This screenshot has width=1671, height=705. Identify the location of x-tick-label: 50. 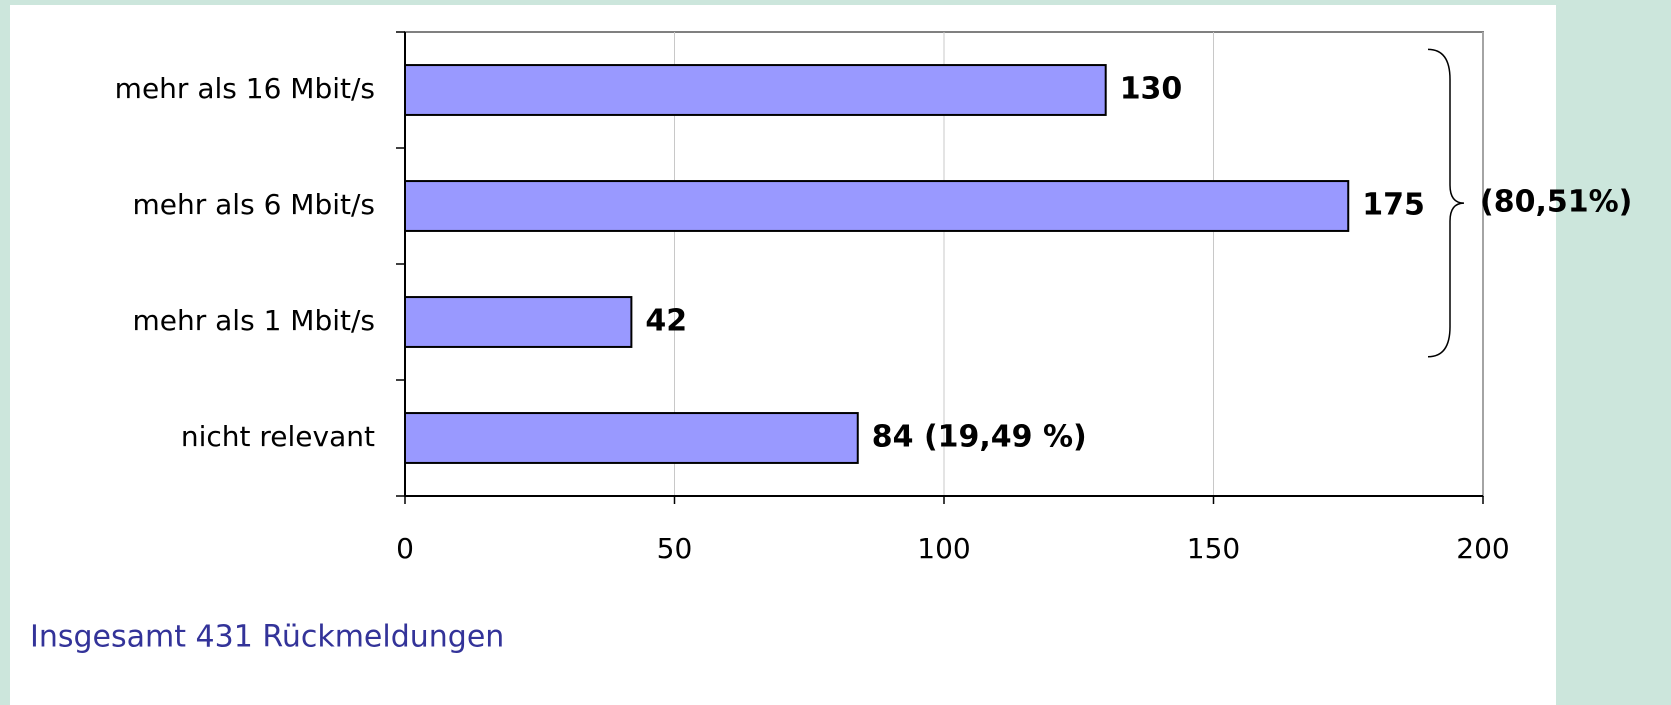
(675, 548).